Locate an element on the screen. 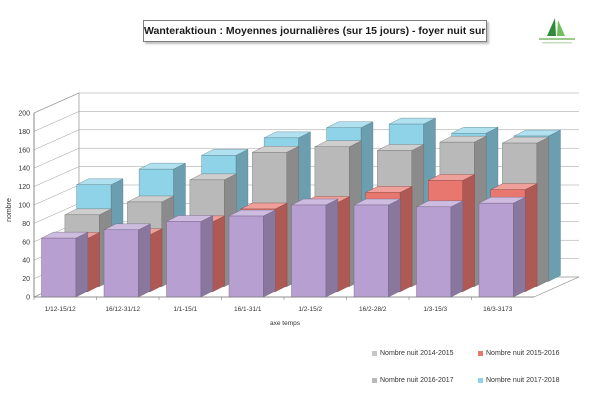 This screenshot has height=400, width=600. x-tick-label: 16/2-28/2 is located at coordinates (373, 309).